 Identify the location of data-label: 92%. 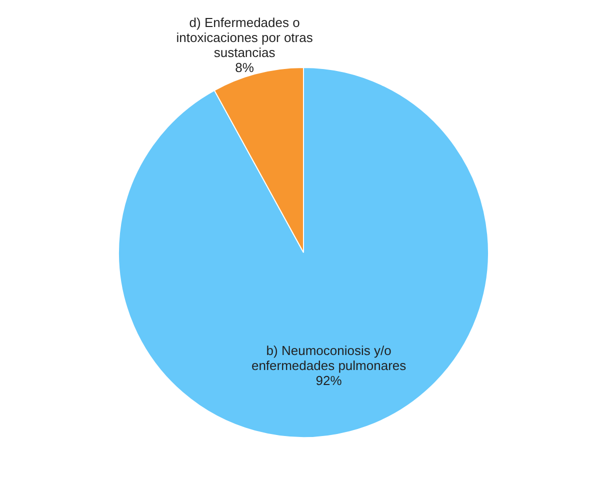
(329, 380).